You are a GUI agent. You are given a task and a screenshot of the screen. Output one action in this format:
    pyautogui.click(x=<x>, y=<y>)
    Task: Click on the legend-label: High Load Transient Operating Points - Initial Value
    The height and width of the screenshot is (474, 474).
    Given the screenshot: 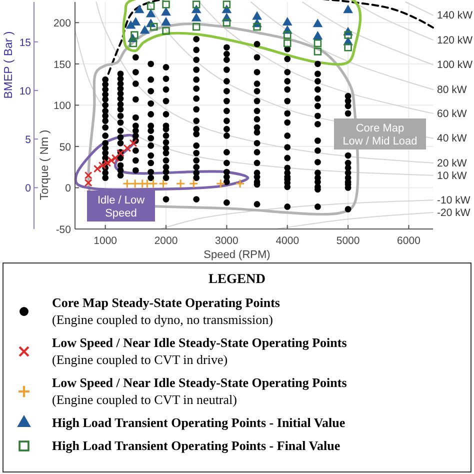 What is the action you would take?
    pyautogui.click(x=199, y=422)
    